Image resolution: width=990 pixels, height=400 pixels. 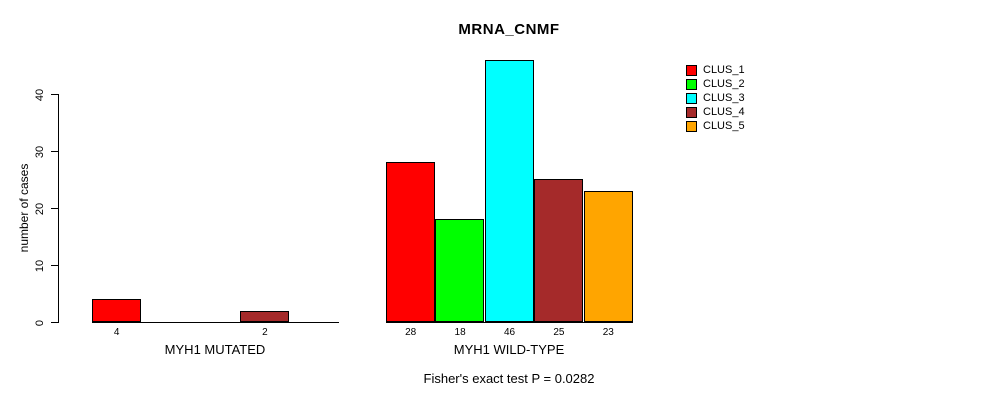 I want to click on bar-clus_3-group2, so click(x=509, y=191).